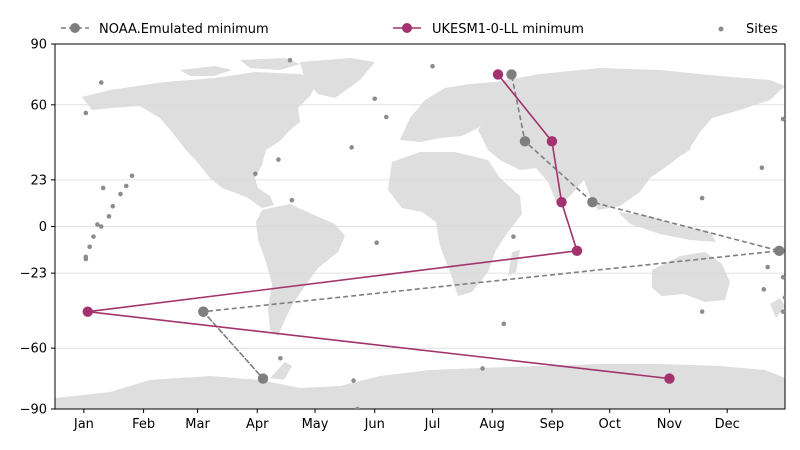 The image size is (800, 450). What do you see at coordinates (552, 424) in the screenshot?
I see `x-tick-label: Sep` at bounding box center [552, 424].